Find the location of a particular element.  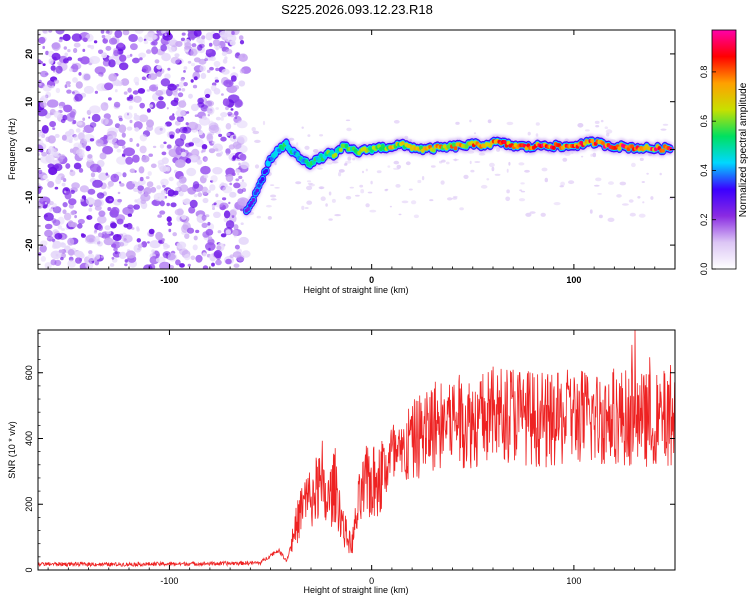

snr-y-axis-label: SNR (10 * v/v) is located at coordinates (12, 450).